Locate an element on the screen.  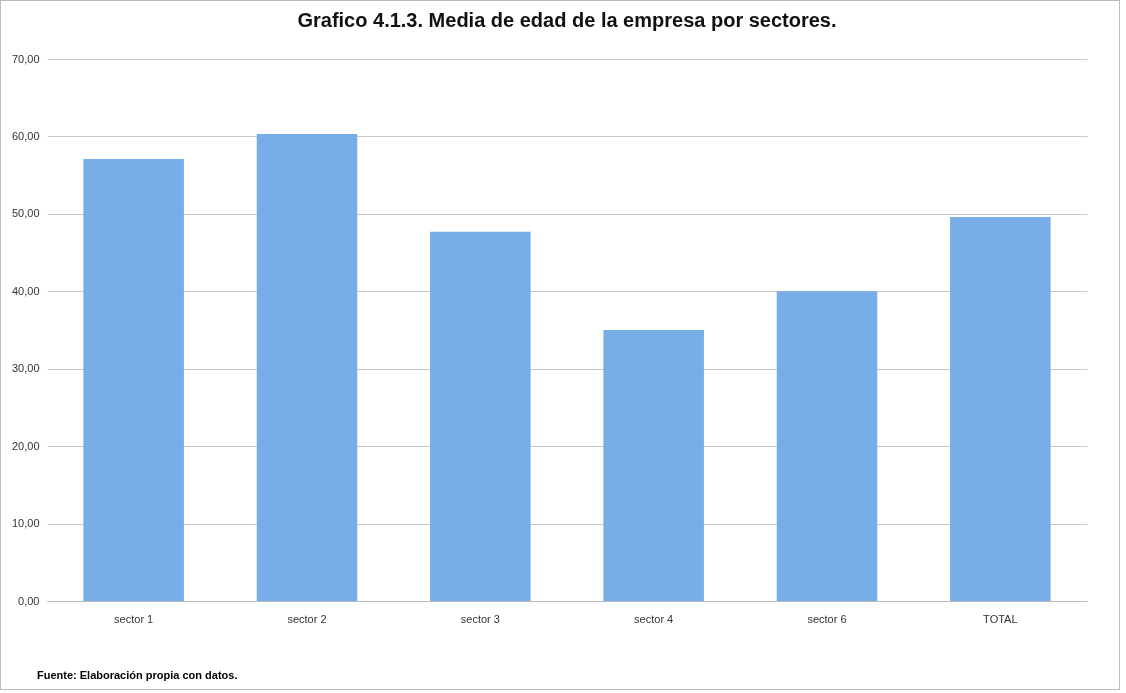
chart-title: Grafico 4.1.3. Media de edad de la empresa por sectores. is located at coordinates (567, 20).